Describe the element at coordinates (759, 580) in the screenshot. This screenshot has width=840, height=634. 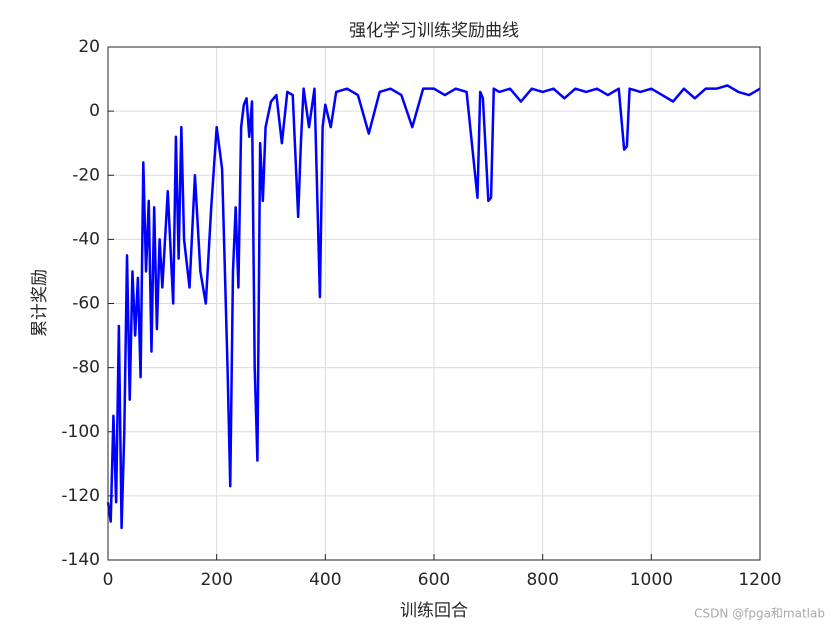
I see `x-tick-label: 1200` at that location.